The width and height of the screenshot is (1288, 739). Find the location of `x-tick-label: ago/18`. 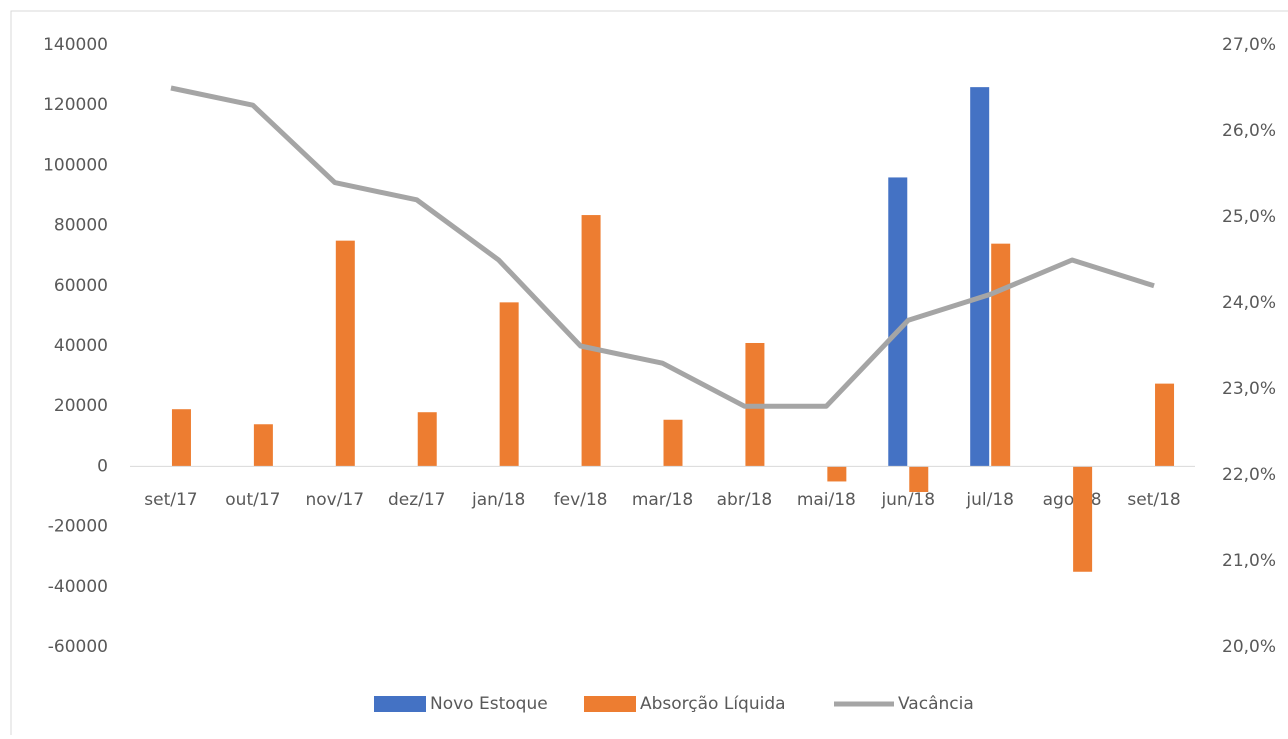

x-tick-label: ago/18 is located at coordinates (1072, 500).